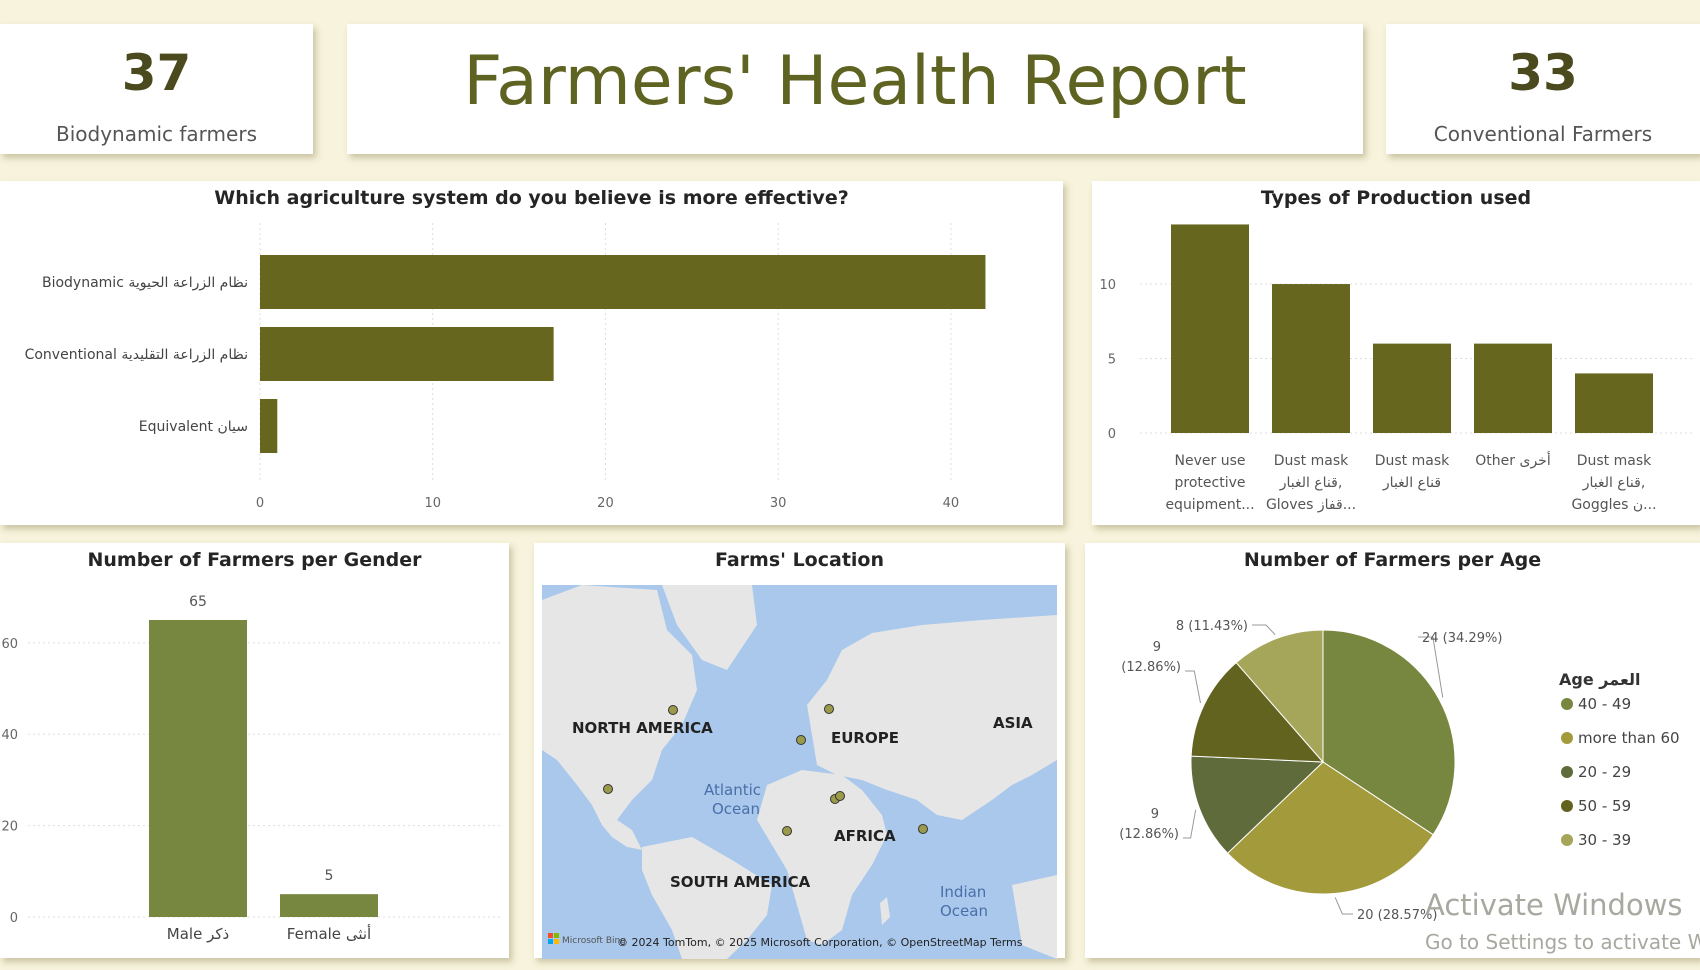  What do you see at coordinates (855, 81) in the screenshot?
I see `page-title: Farmers' Health Report` at bounding box center [855, 81].